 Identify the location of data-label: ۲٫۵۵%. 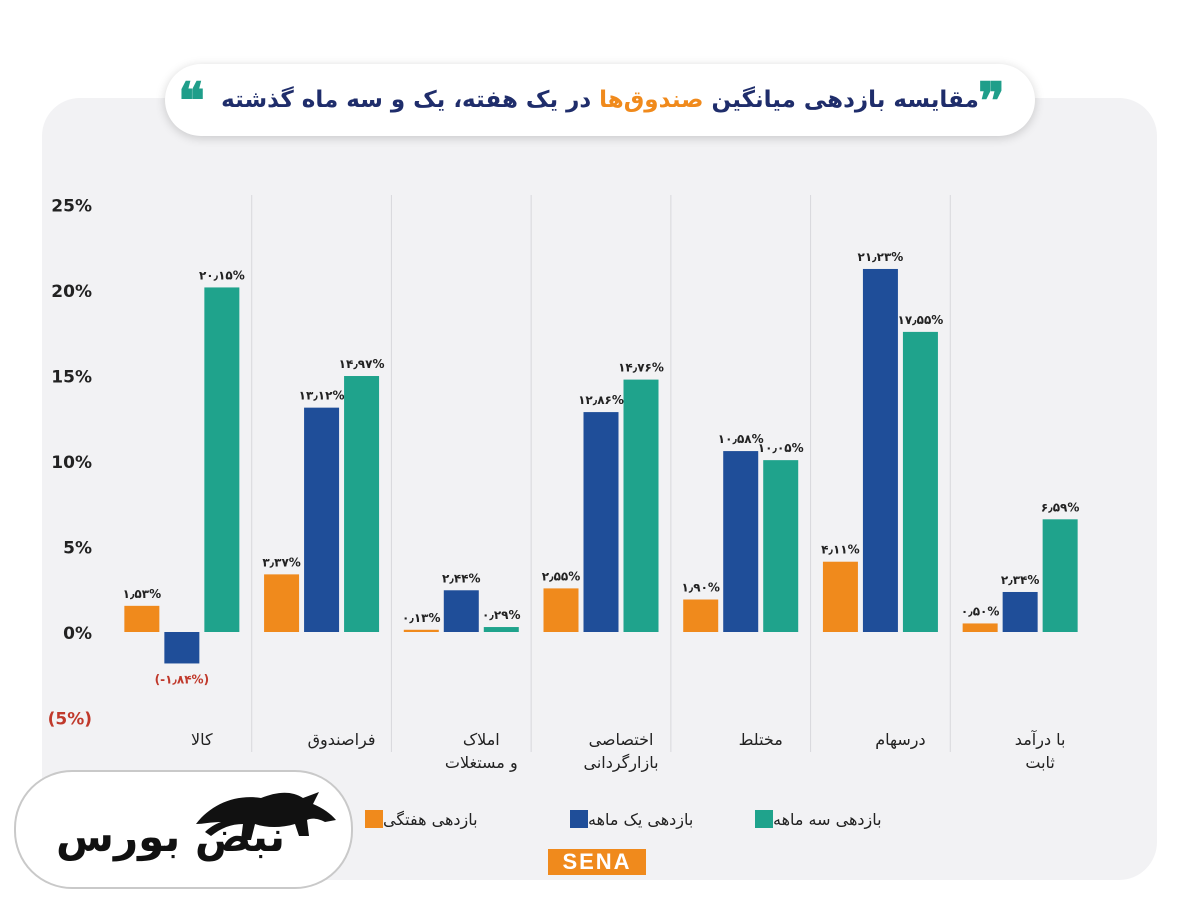
(561, 576).